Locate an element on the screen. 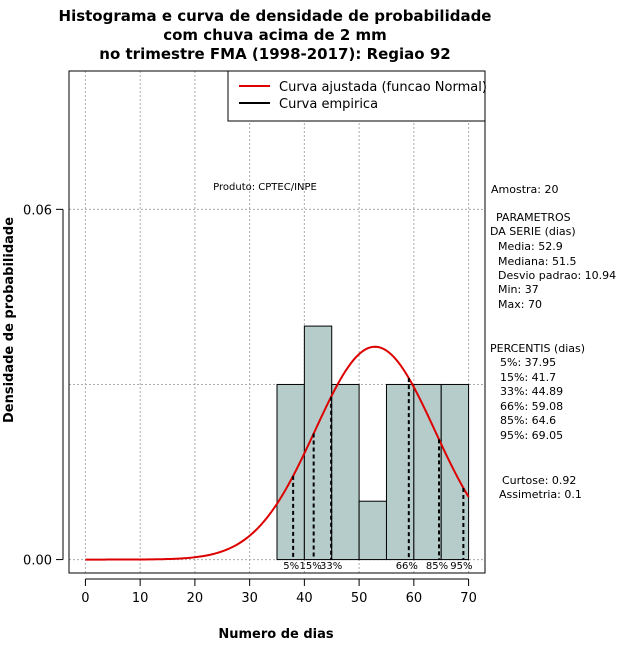  percentile-label: 15% is located at coordinates (311, 566).